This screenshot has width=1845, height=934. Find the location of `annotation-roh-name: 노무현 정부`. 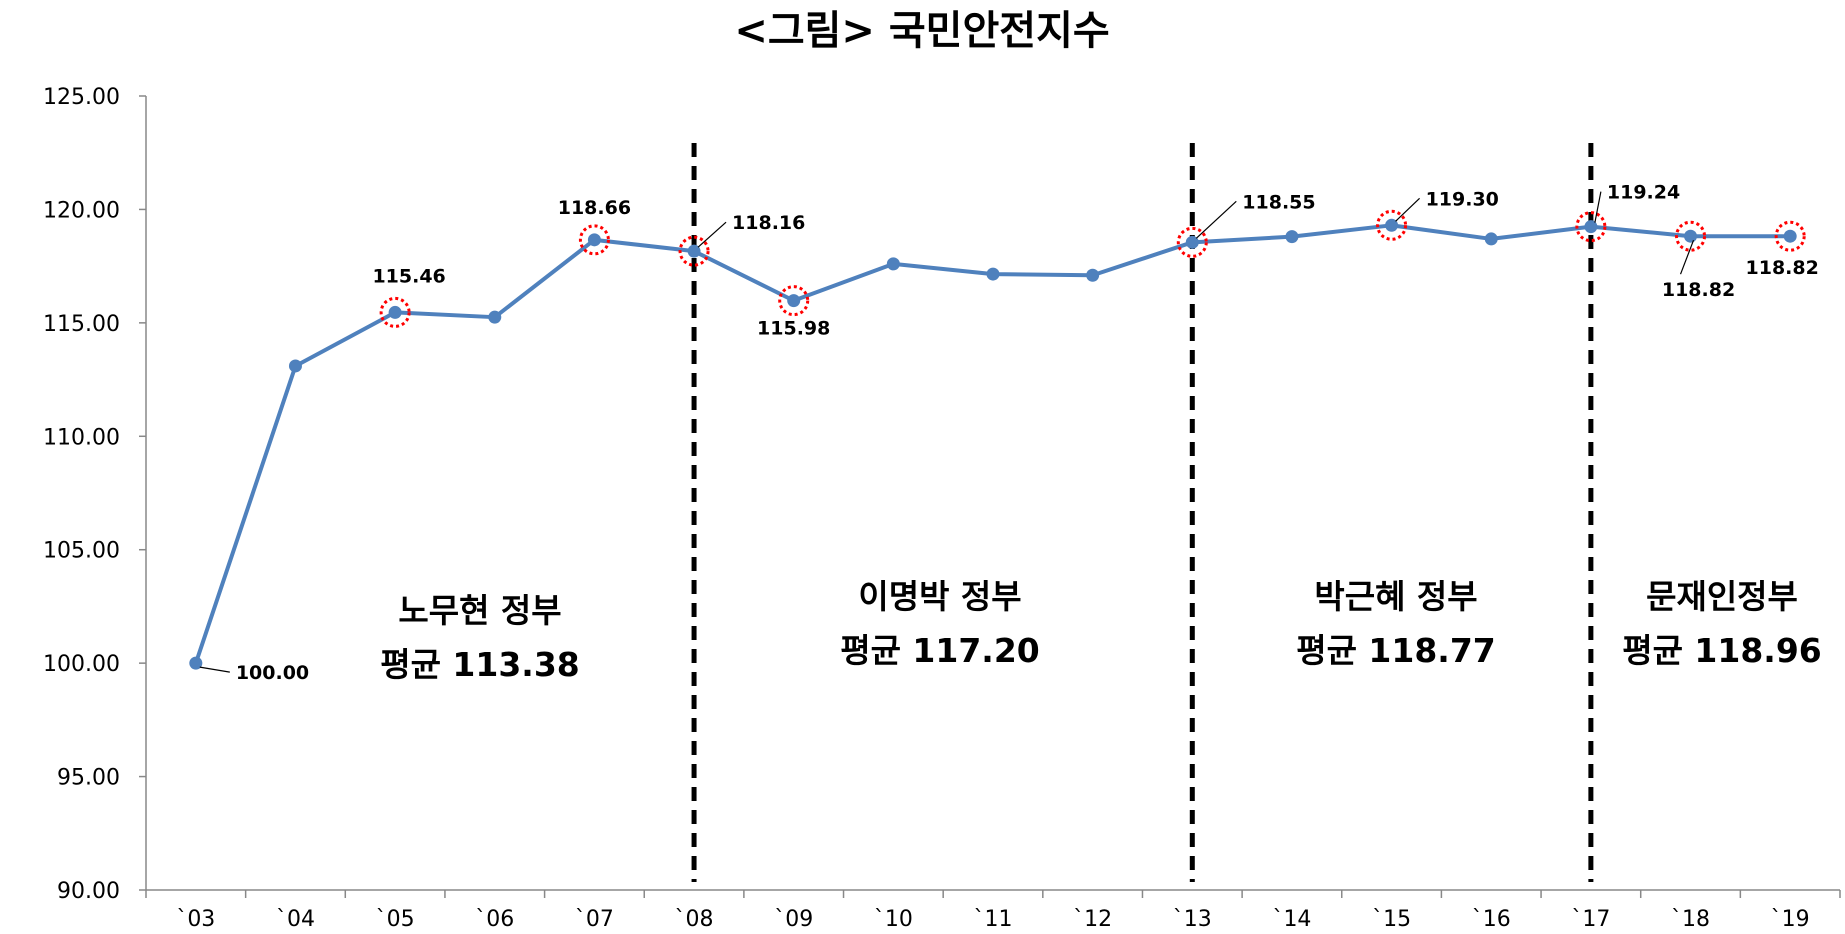

annotation-roh-name: 노무현 정부 is located at coordinates (479, 610).